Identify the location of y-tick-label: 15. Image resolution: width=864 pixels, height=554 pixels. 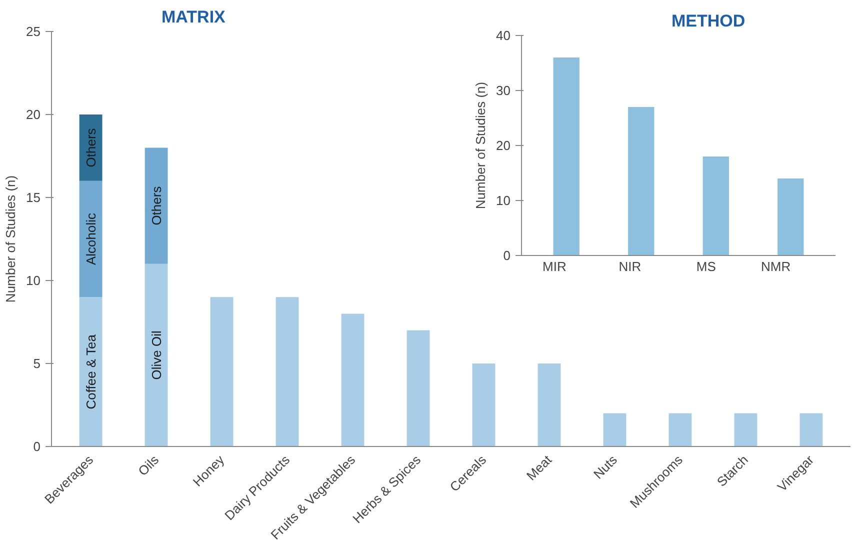
(33, 197).